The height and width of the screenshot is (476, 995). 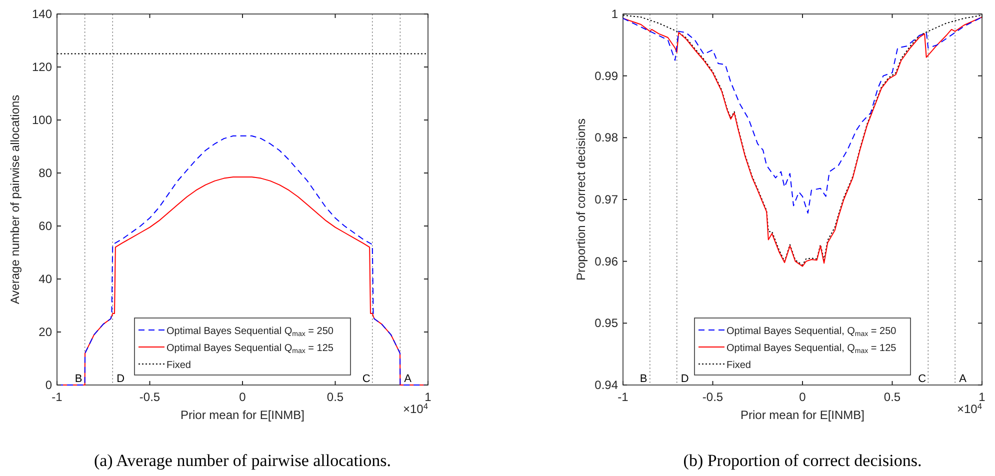 I want to click on y-tick-label: 1, so click(x=614, y=14).